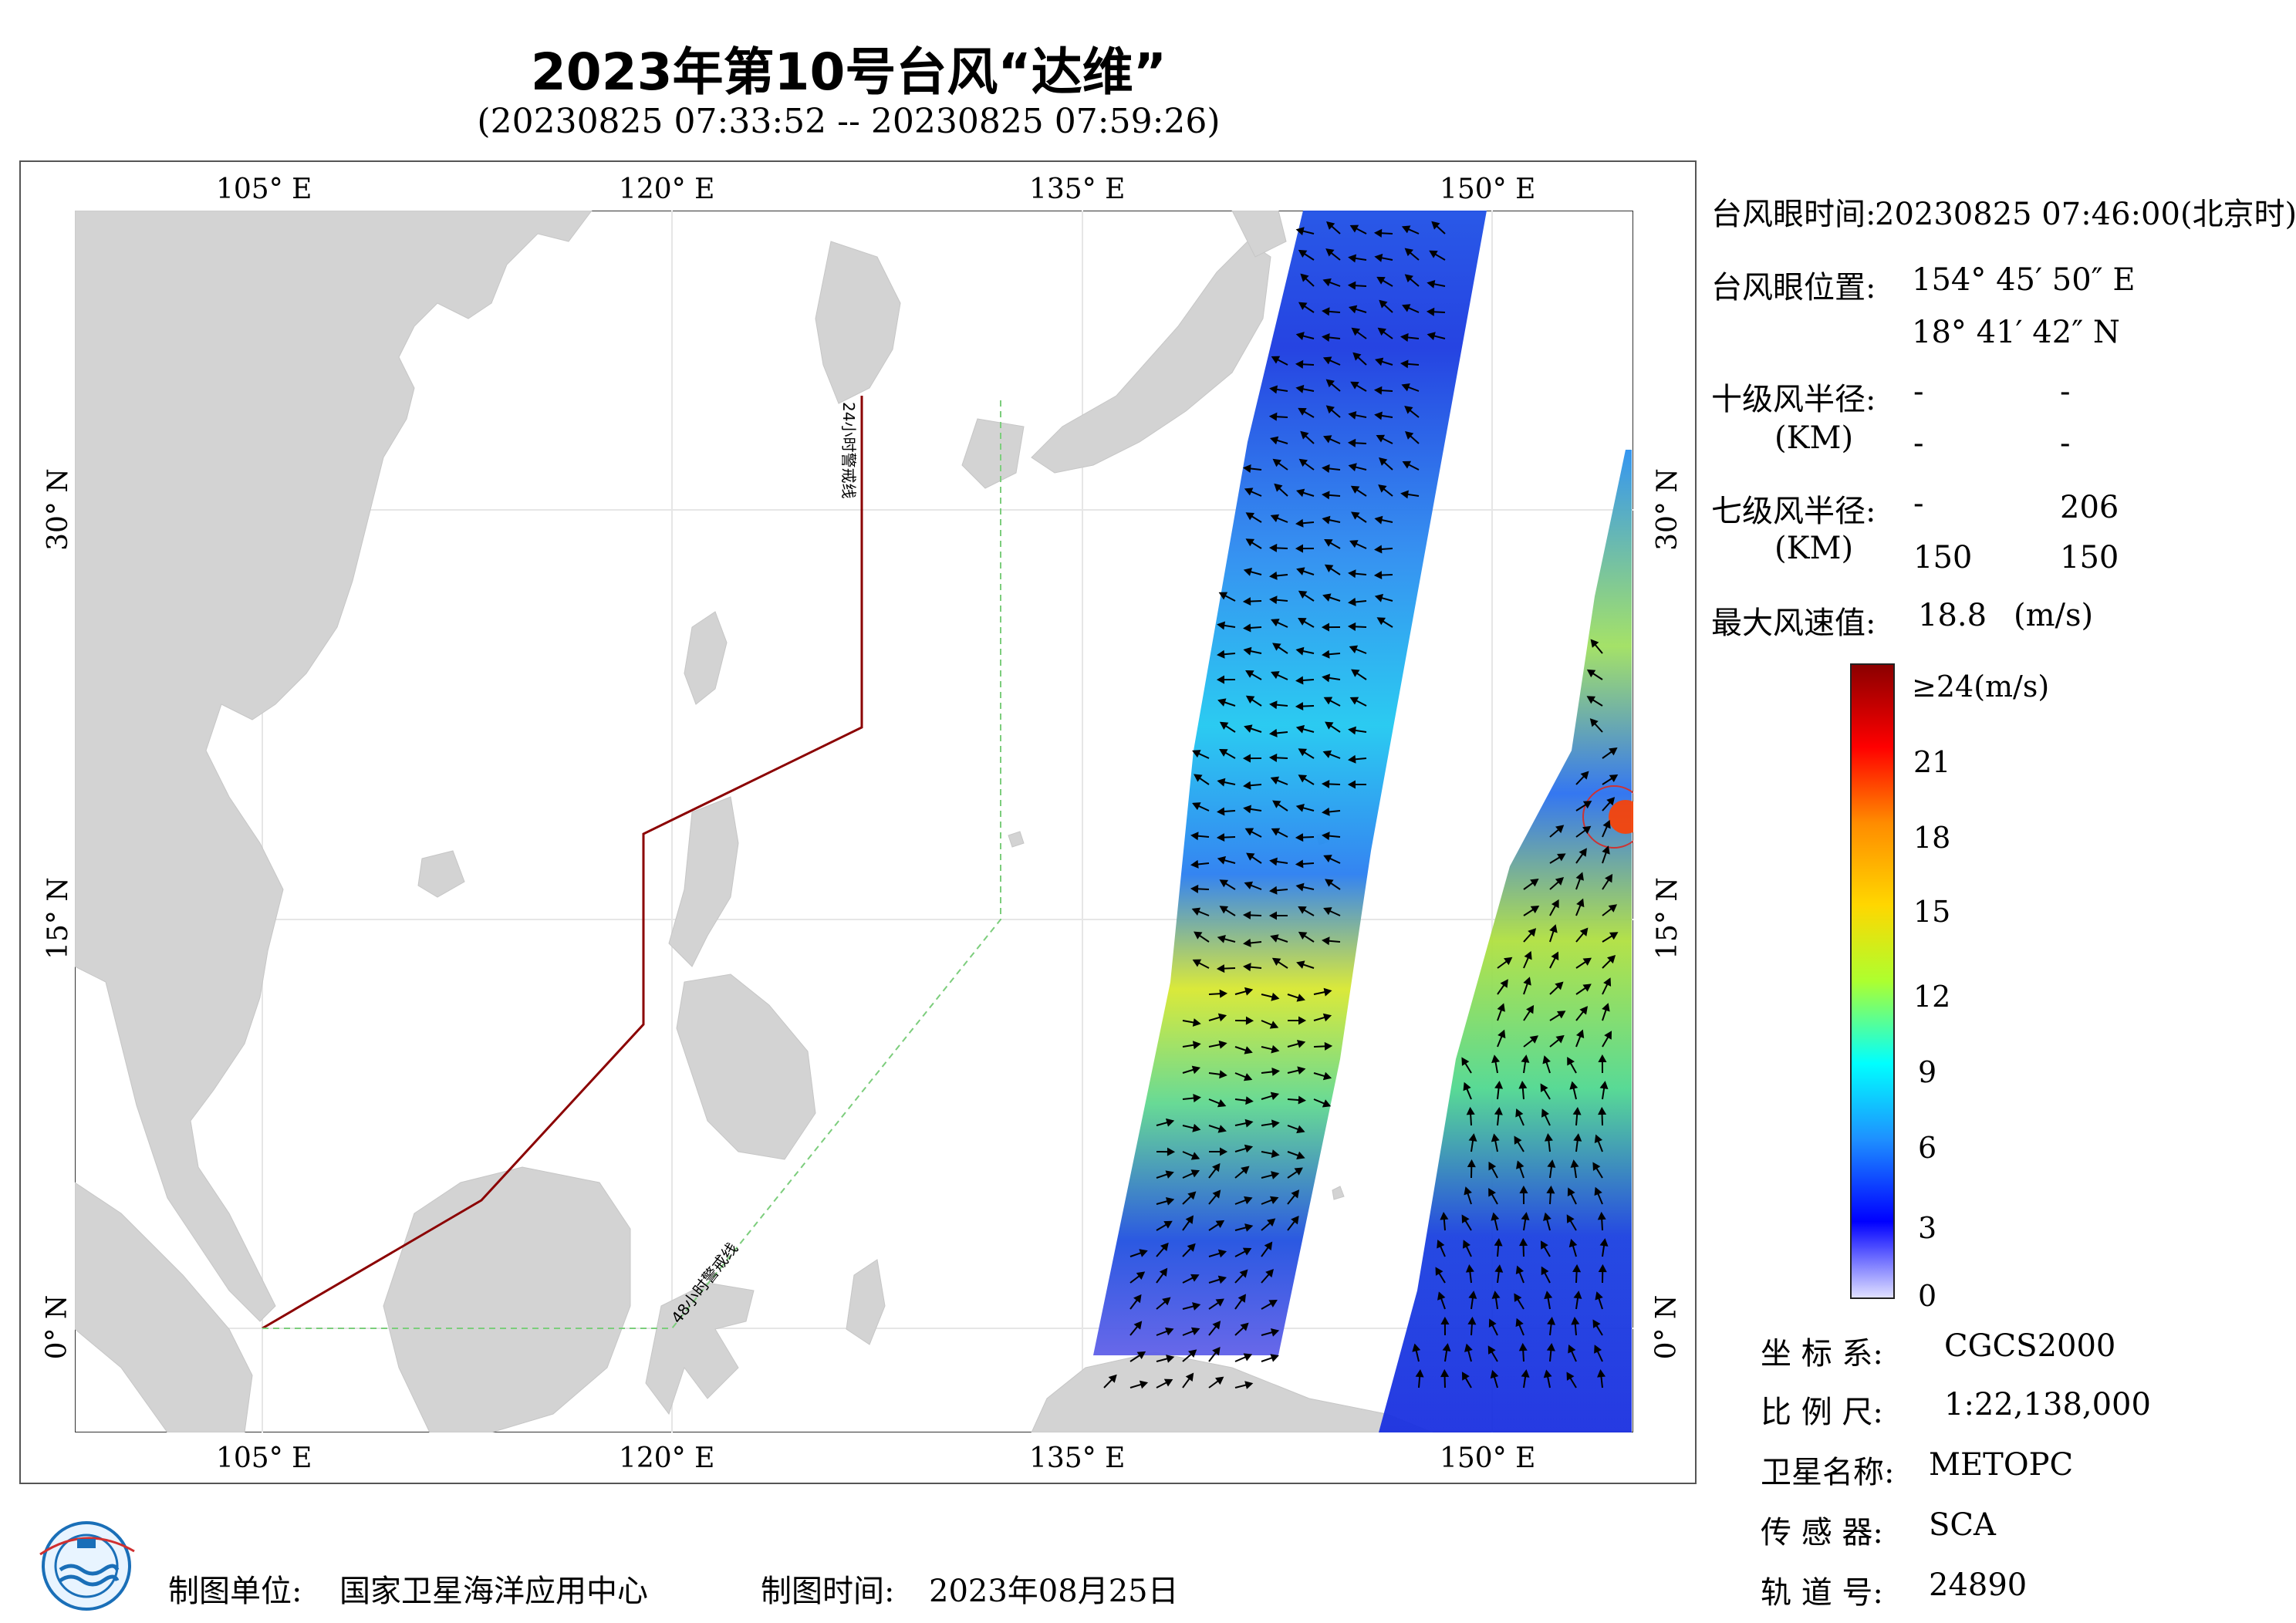 The height and width of the screenshot is (1623, 2296). Describe the element at coordinates (1927, 1148) in the screenshot. I see `colorbar-label-6: 6` at that location.